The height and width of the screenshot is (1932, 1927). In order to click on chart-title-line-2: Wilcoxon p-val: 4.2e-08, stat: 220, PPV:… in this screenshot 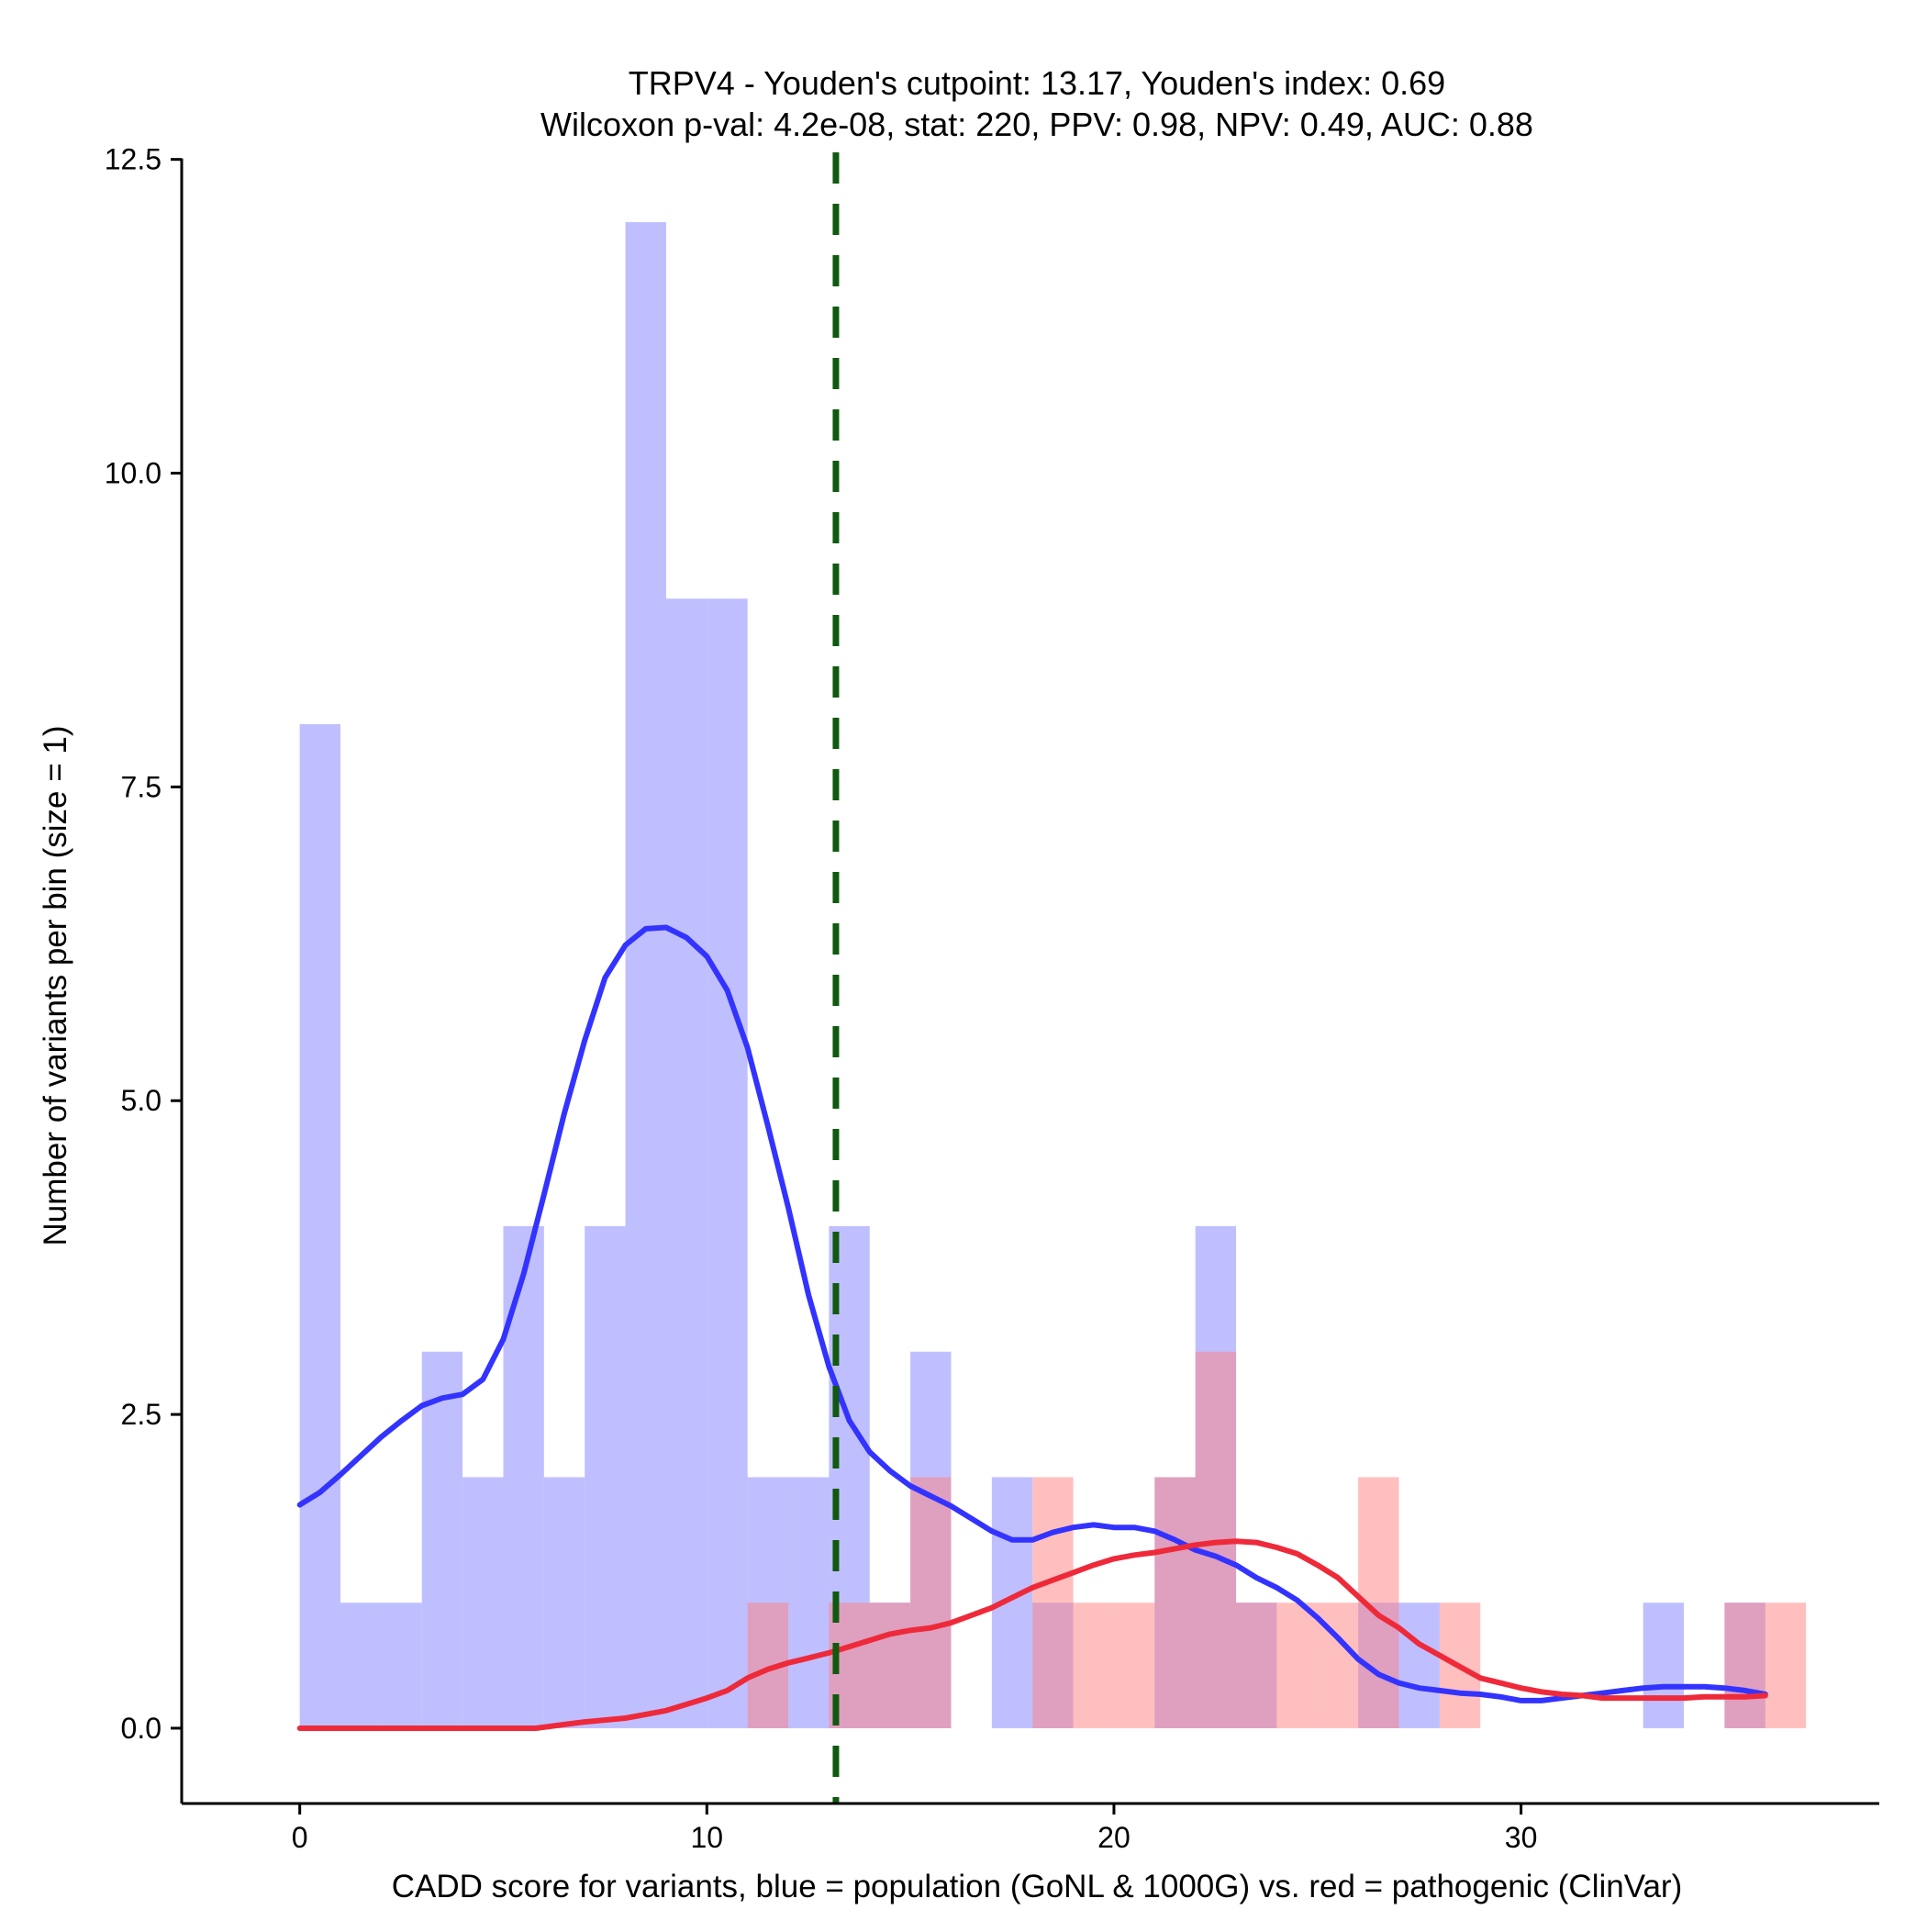, I will do `click(1036, 125)`.